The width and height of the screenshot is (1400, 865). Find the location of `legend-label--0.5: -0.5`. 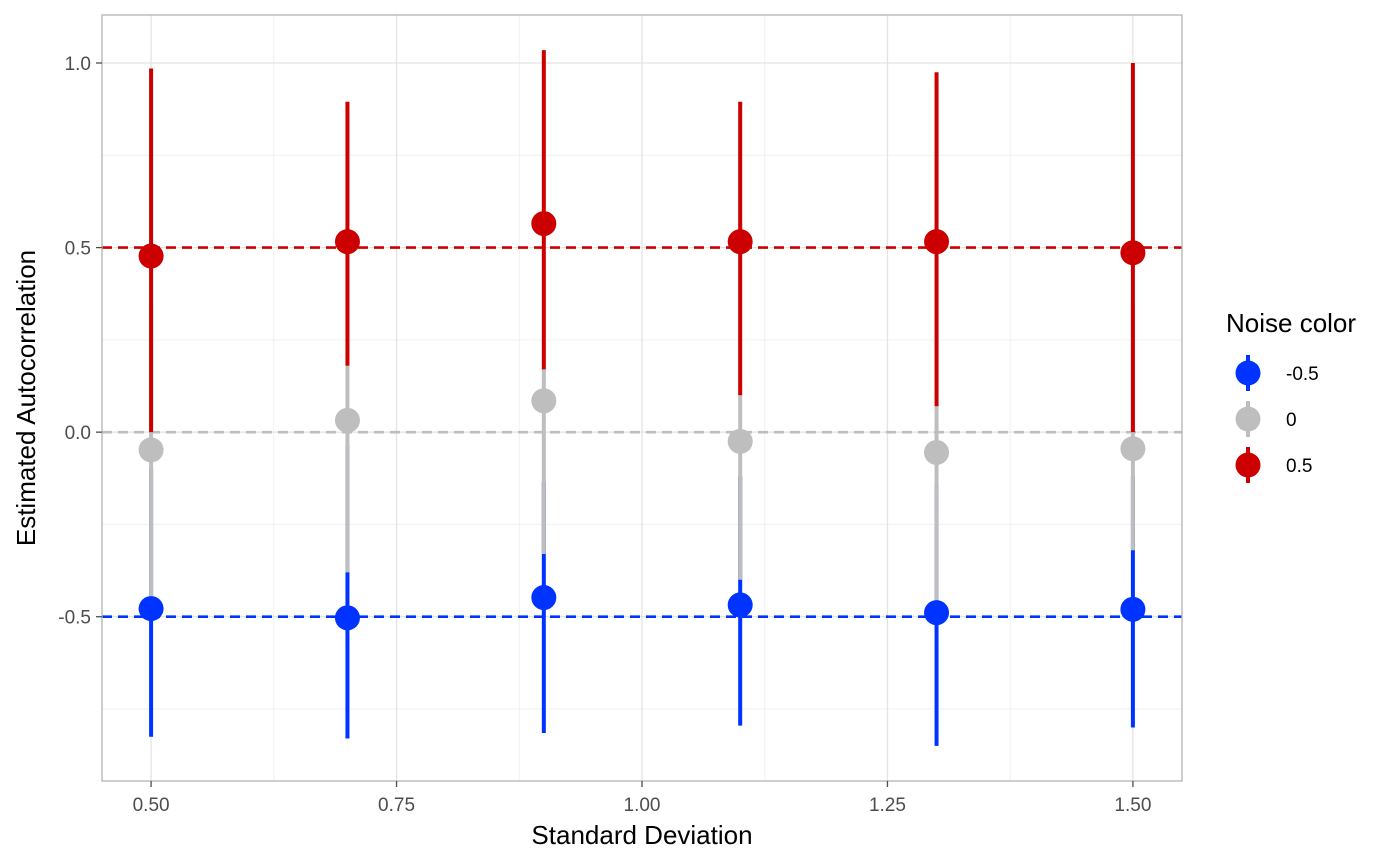

legend-label--0.5: -0.5 is located at coordinates (1302, 374).